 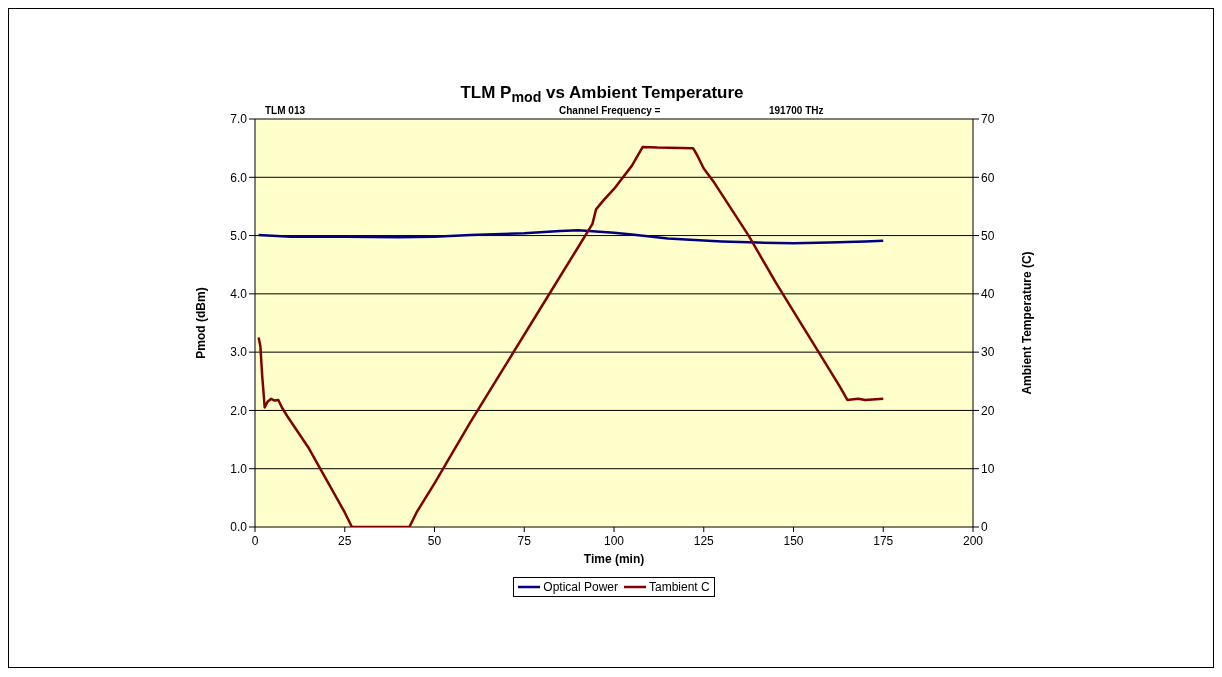 I want to click on x-tick-label: 125, so click(x=704, y=540).